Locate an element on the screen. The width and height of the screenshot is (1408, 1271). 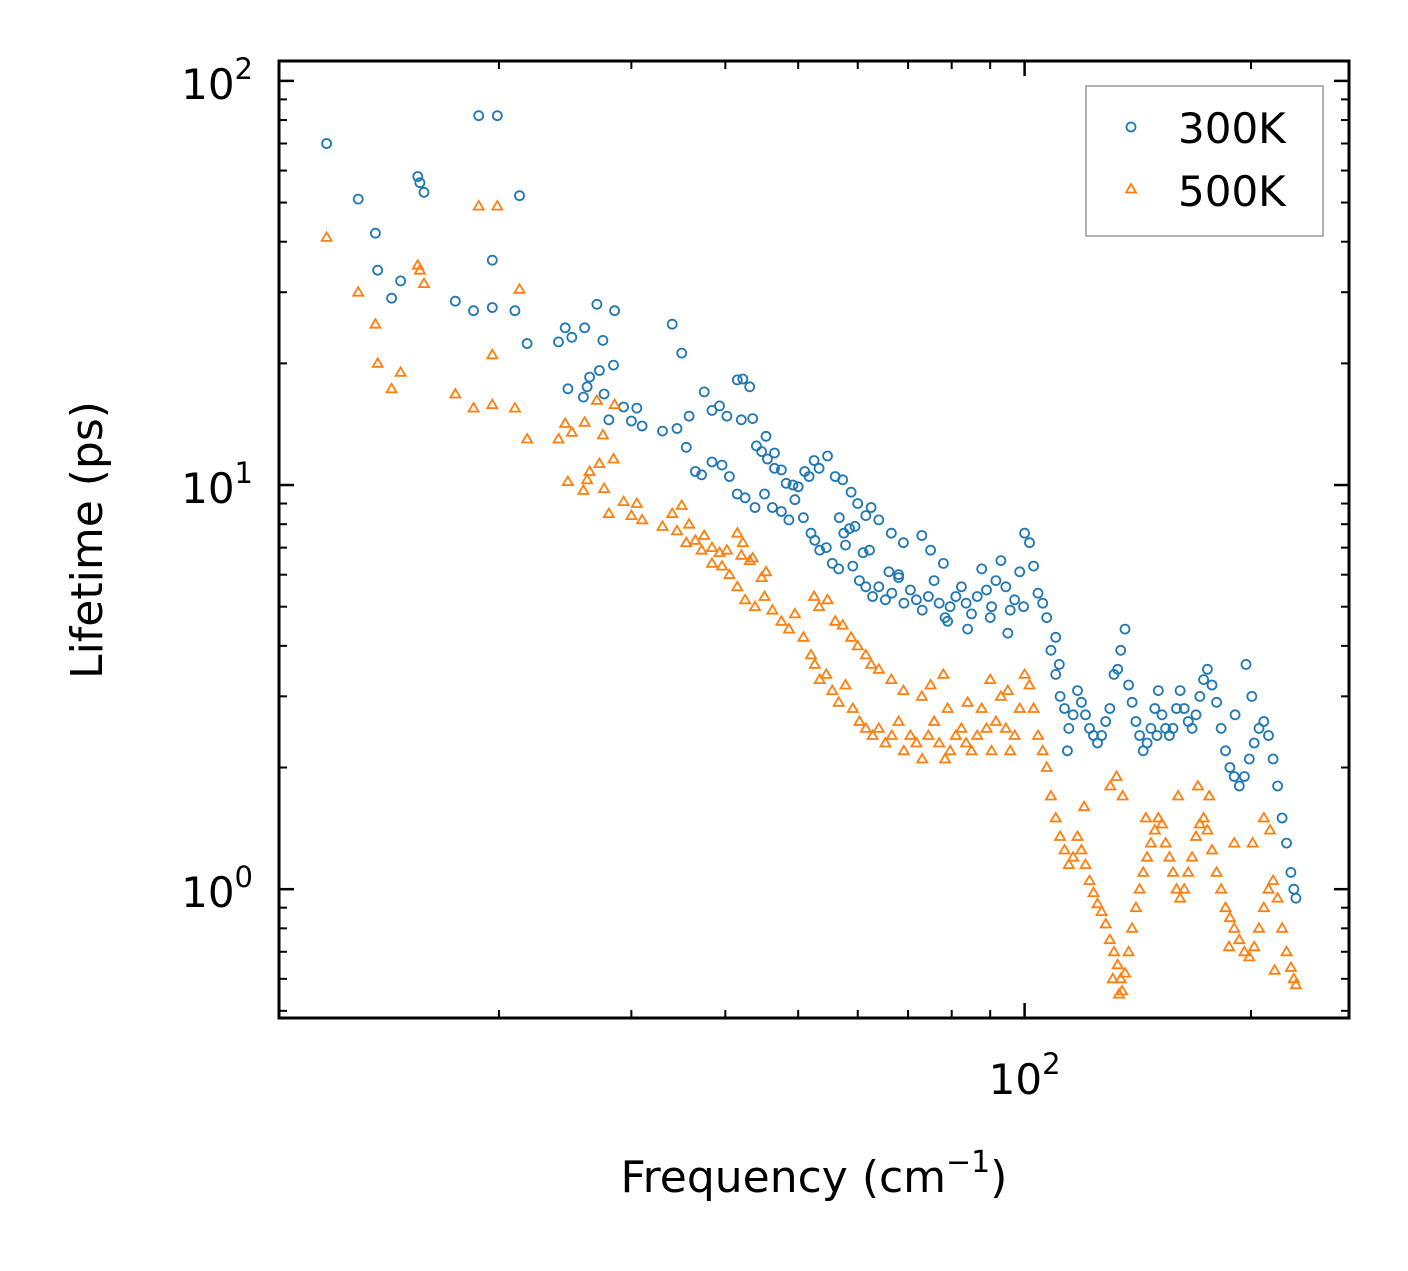
x-axis-label-main: Frequency (cm is located at coordinates (784, 1177).